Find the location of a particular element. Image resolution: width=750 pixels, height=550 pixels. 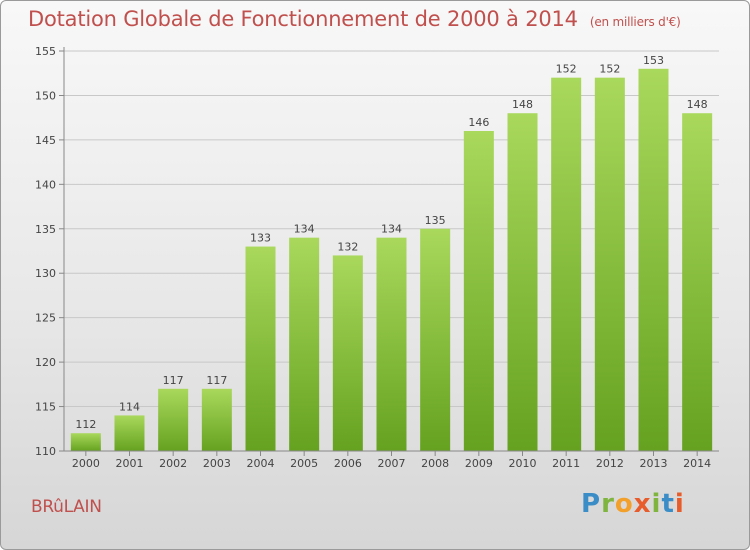

data-label: 146 is located at coordinates (478, 122).